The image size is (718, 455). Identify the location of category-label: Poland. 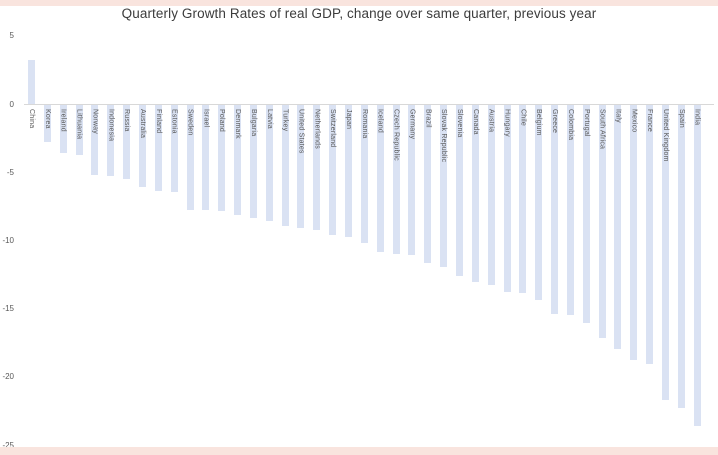
(222, 120).